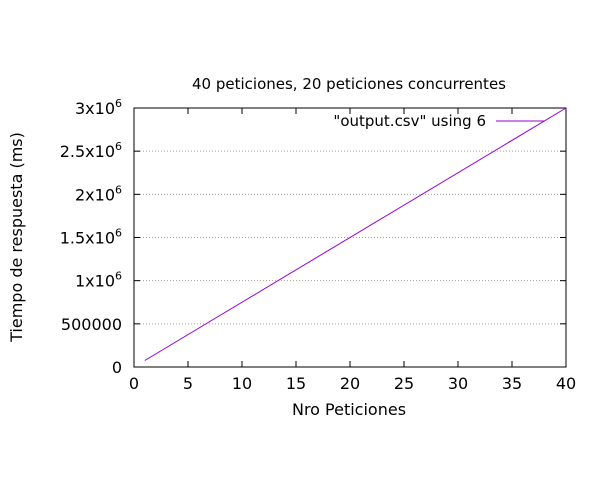  Describe the element at coordinates (95, 281) in the screenshot. I see `y-tick-mantissa: 1x10` at that location.